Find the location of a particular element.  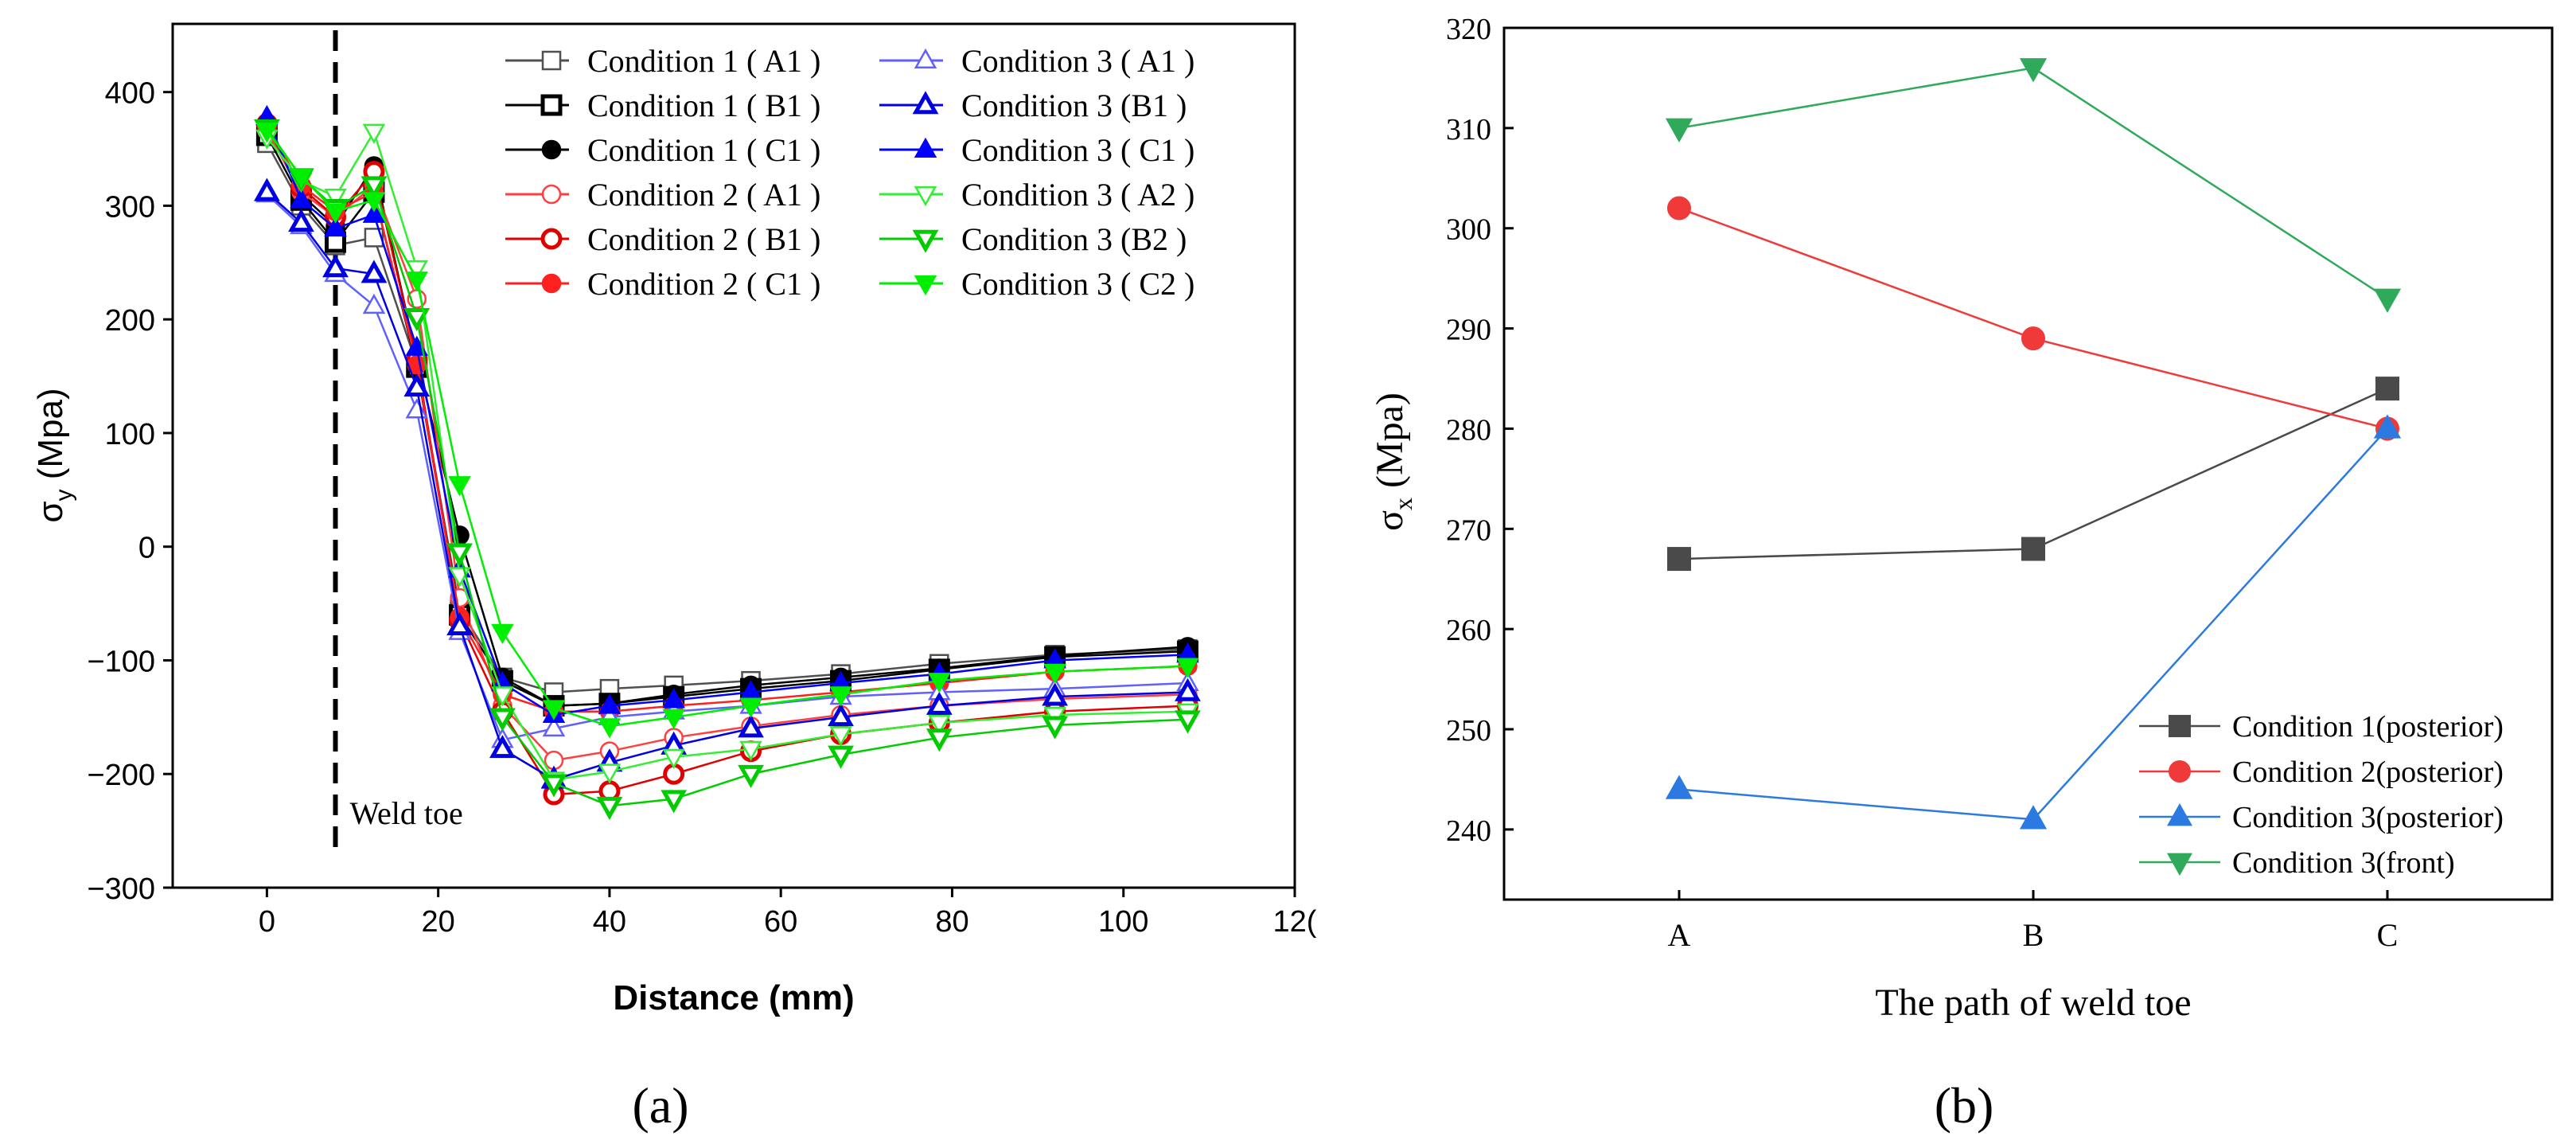

legend-item-b: Condition 3(front) is located at coordinates (2297, 863).